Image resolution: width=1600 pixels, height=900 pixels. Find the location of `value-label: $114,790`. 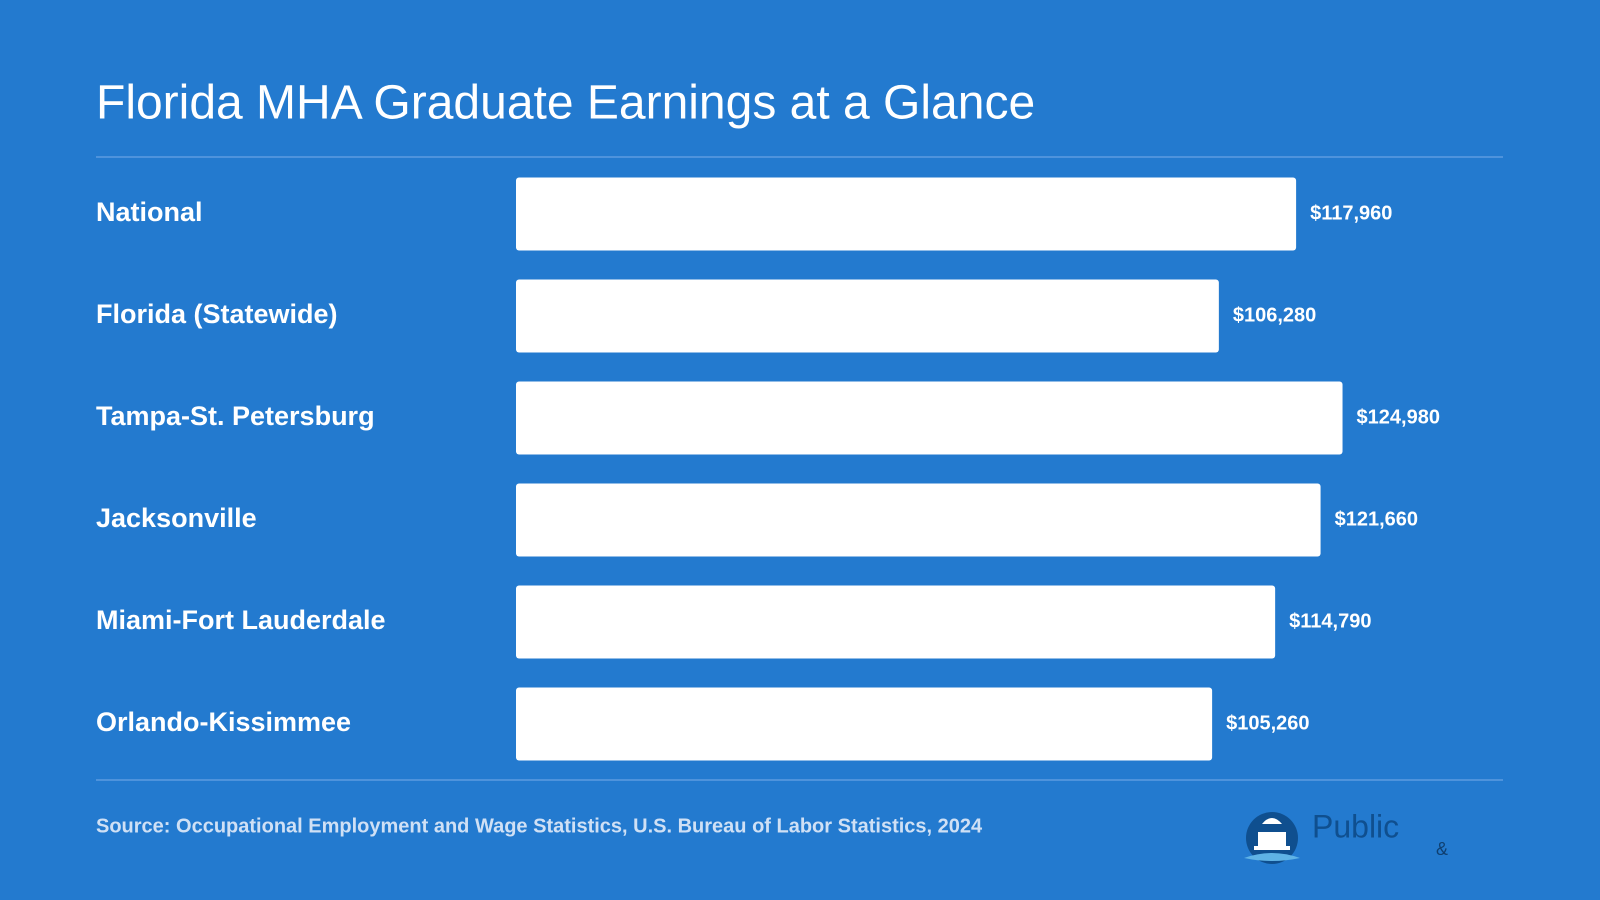

value-label: $114,790 is located at coordinates (1330, 621).